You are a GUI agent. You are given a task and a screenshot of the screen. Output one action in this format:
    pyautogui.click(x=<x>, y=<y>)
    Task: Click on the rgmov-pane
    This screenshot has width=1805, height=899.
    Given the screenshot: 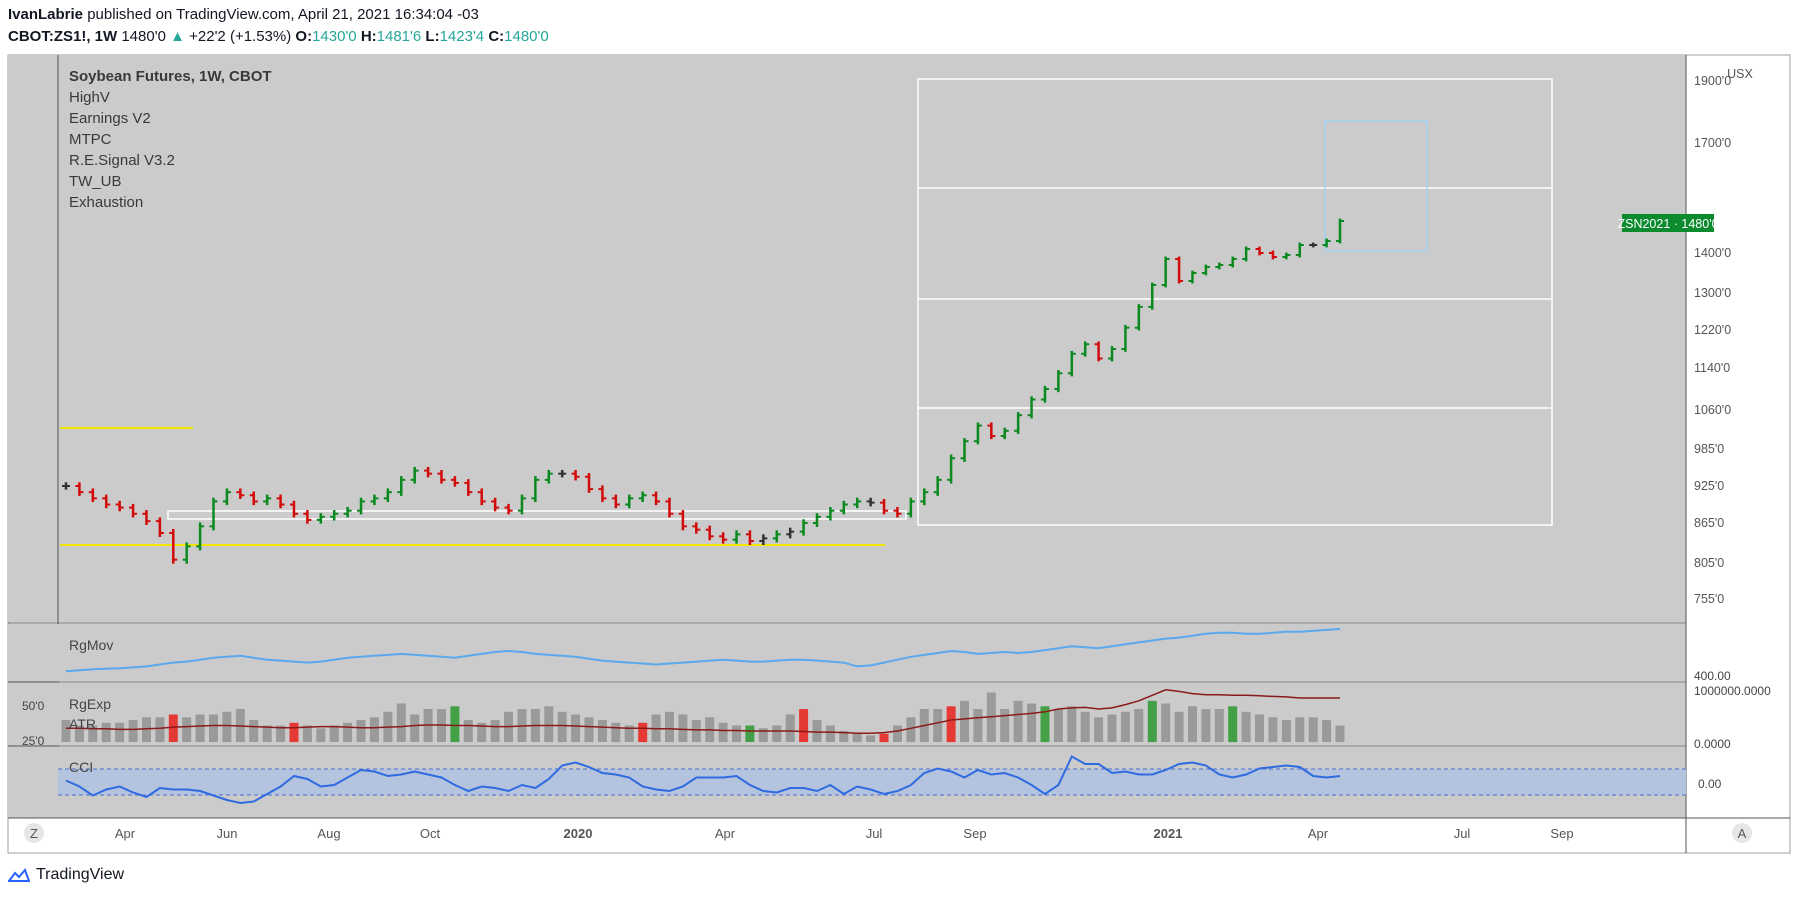 What is the action you would take?
    pyautogui.click(x=872, y=652)
    